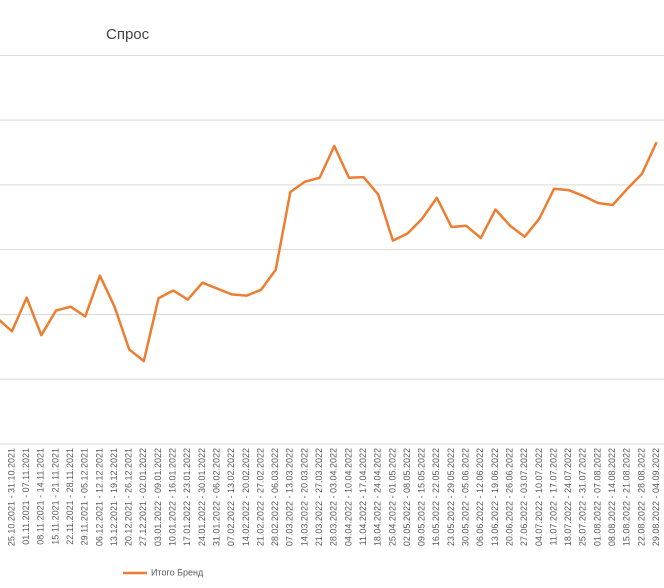 Image resolution: width=664 pixels, height=588 pixels. I want to click on x-tick-label: 18.07.2022 - 24.07.2022, so click(568, 497).